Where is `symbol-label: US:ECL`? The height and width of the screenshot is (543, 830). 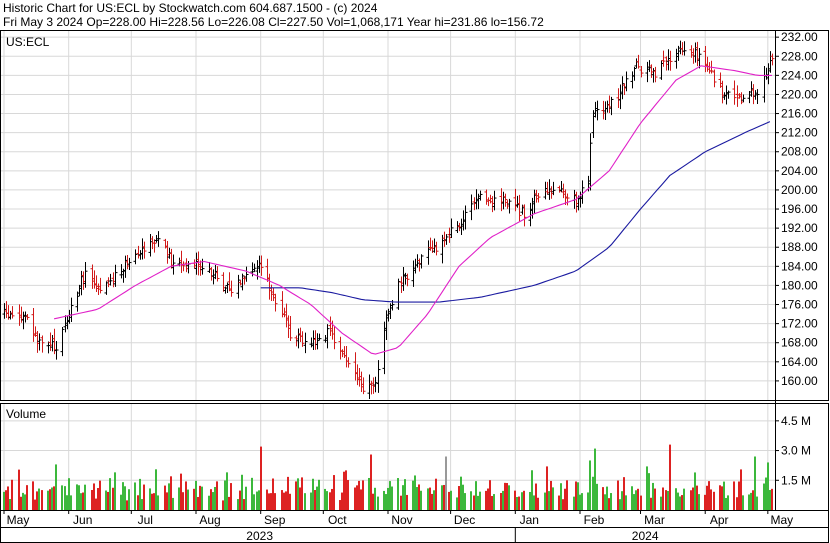
symbol-label: US:ECL is located at coordinates (28, 42).